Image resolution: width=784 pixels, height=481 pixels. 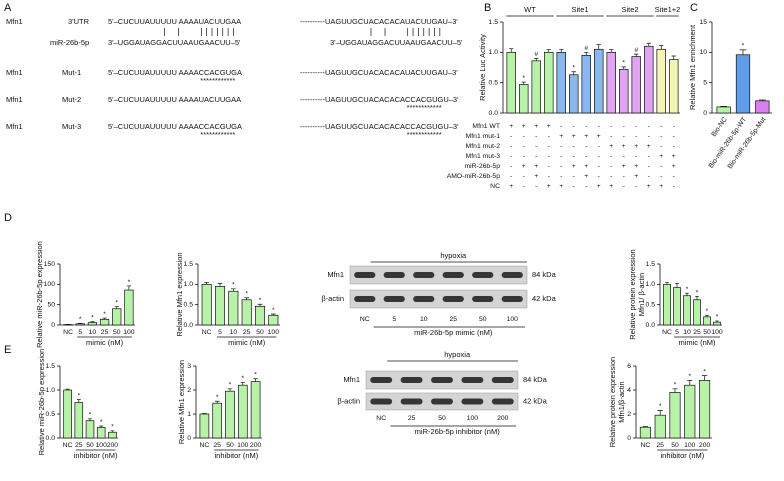 I want to click on sequence-segment: AUGAACUU, so click(x=209, y=42).